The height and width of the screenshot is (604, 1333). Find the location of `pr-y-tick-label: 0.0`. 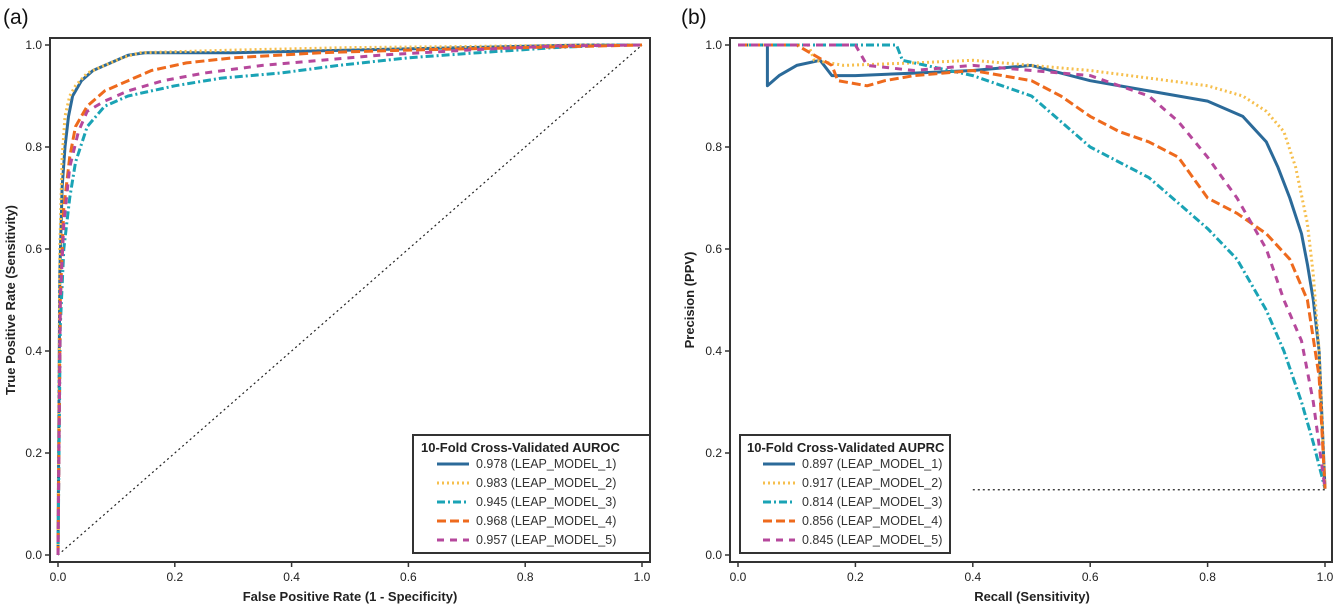

pr-y-tick-label: 0.0 is located at coordinates (713, 555).